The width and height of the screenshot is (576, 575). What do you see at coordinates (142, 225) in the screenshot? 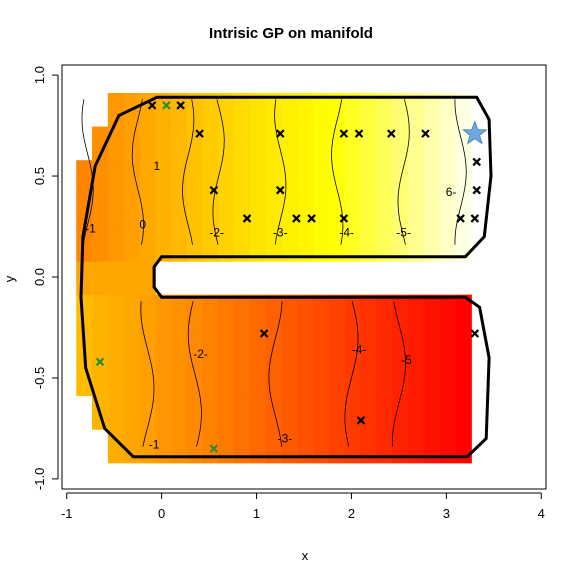
I see `contour-label: 0` at bounding box center [142, 225].